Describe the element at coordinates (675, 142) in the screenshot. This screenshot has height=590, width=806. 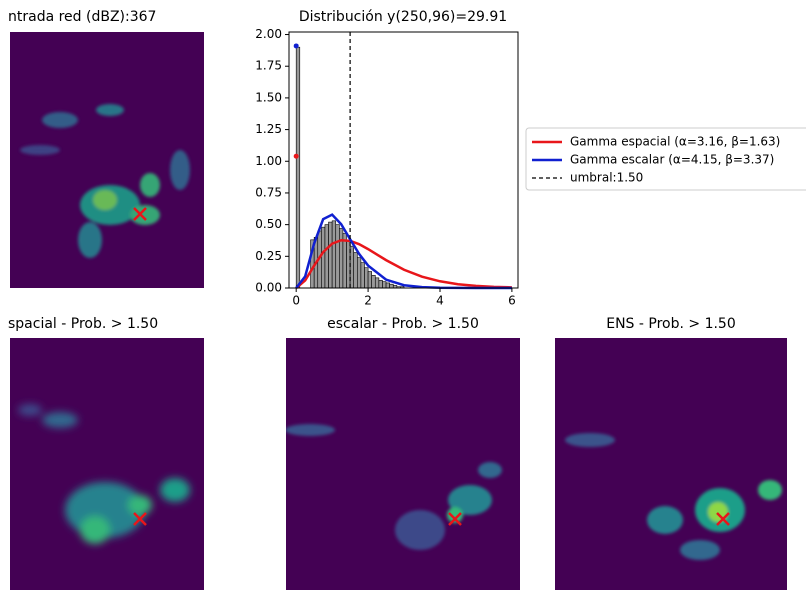
I see `legend-label: Gamma espacial (α=3.16, β=1.63)` at that location.